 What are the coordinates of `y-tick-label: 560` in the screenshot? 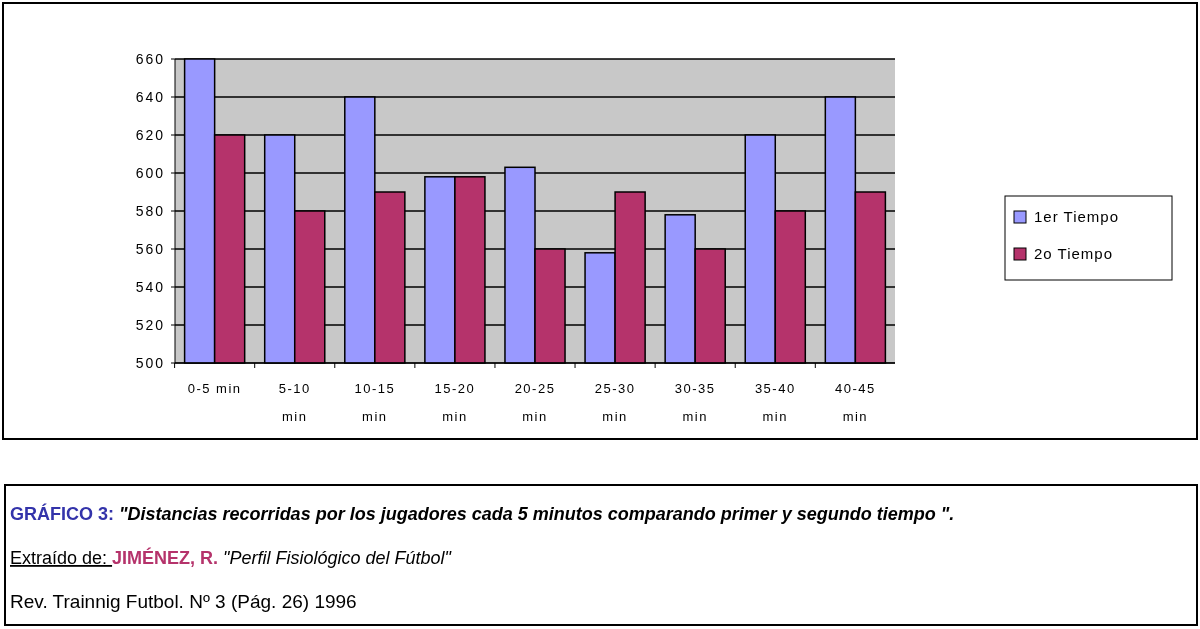 It's located at (150, 248).